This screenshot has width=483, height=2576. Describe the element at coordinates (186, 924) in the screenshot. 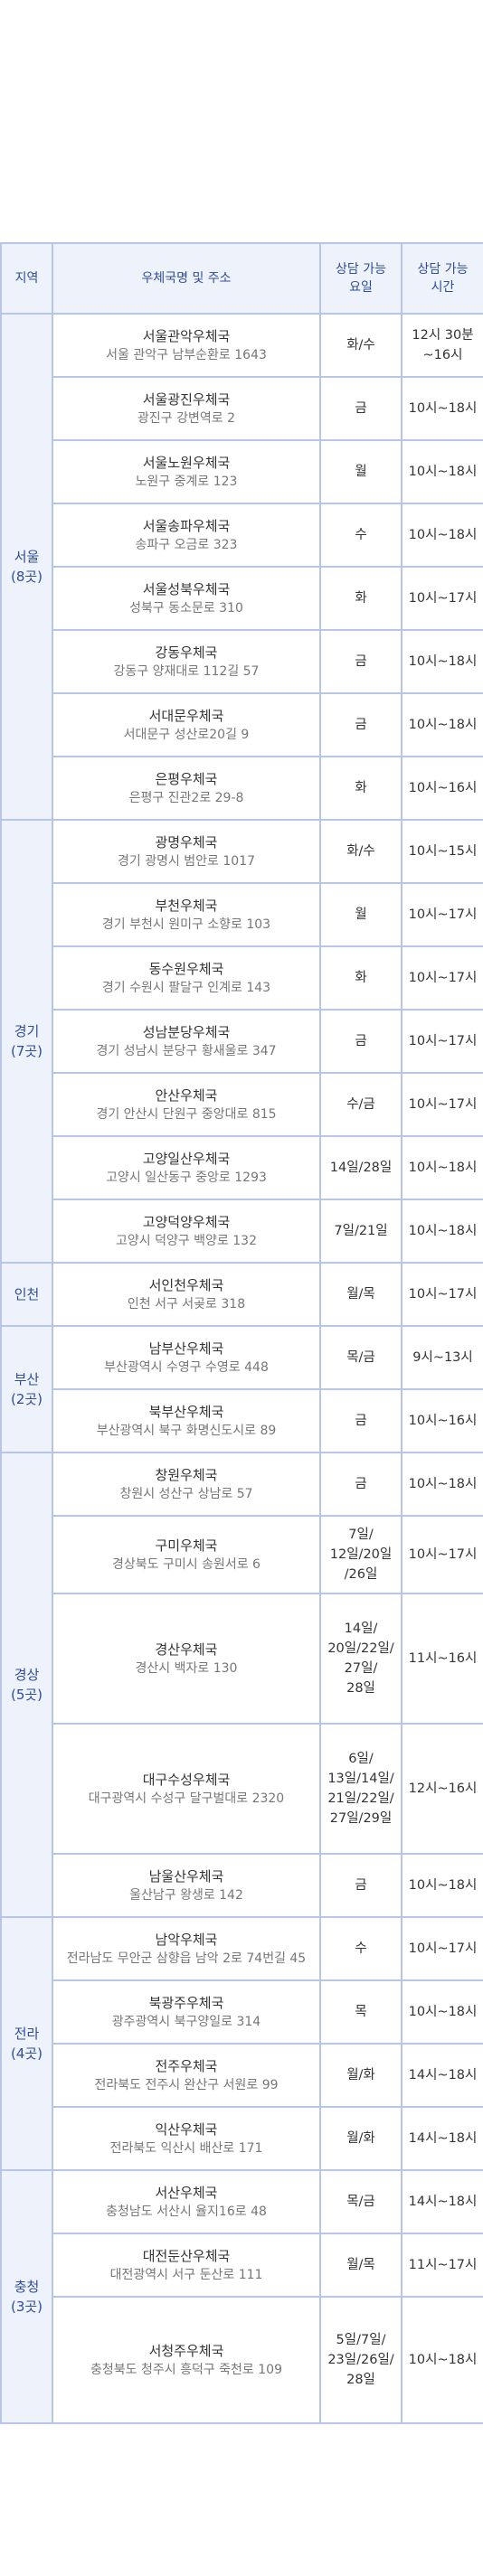

I see `office-address: 경기 부천시 원미구 소향로 103` at that location.